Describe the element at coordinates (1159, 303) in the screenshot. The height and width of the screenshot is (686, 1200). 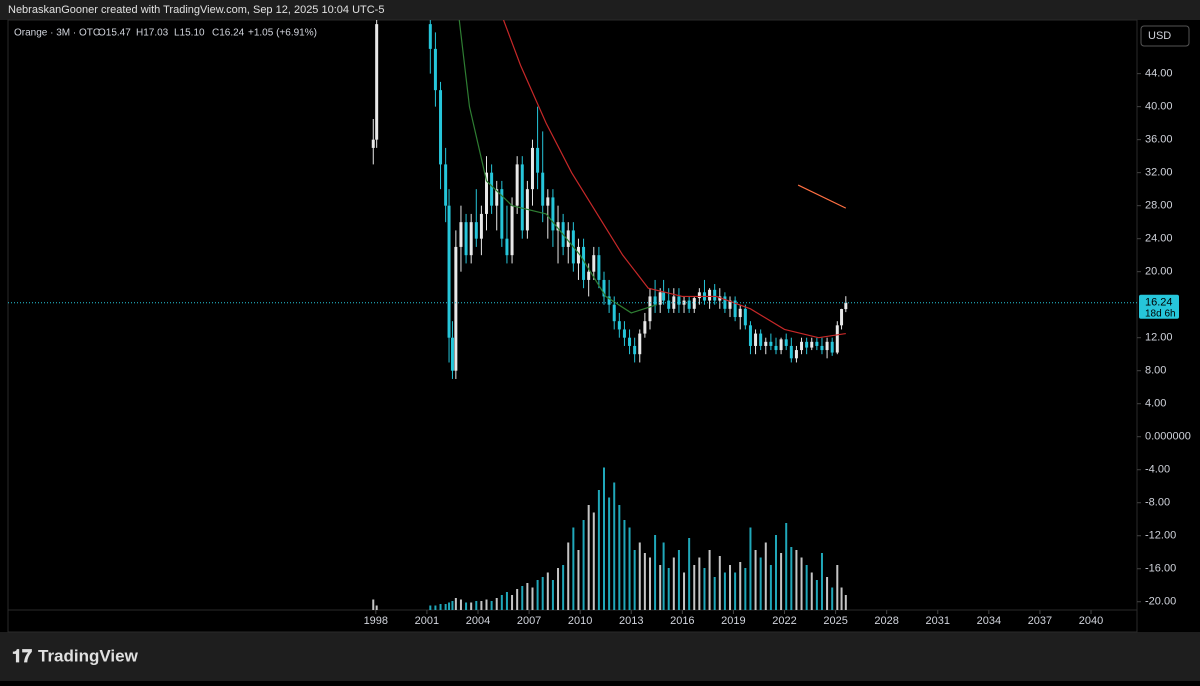
I see `last-price-label: 16.24` at that location.